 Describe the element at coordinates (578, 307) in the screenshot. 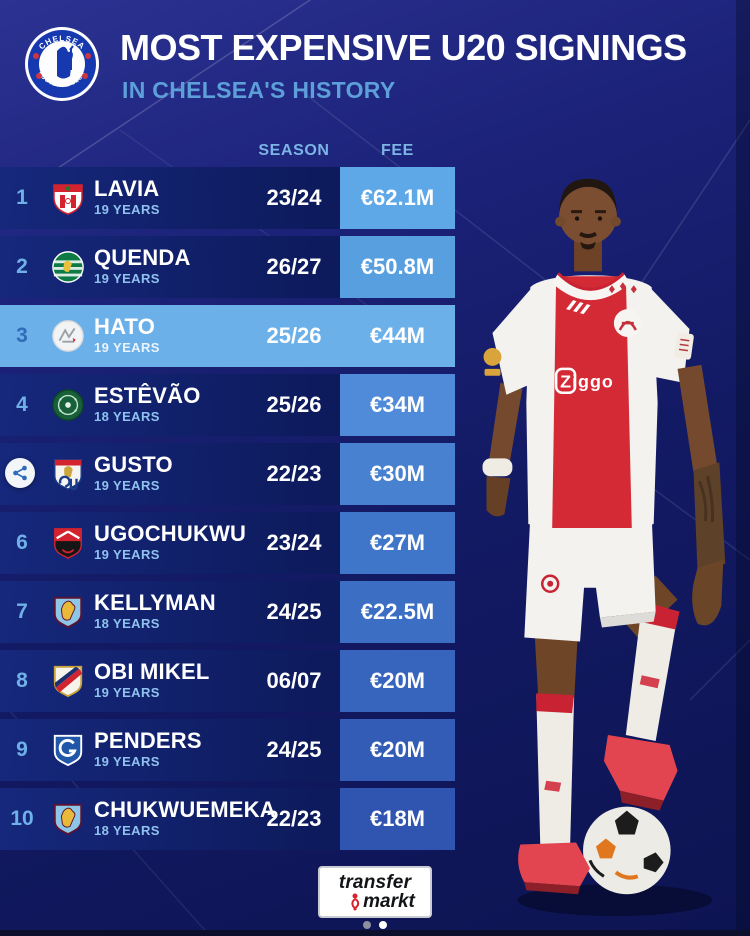

I see `adidas-logo` at that location.